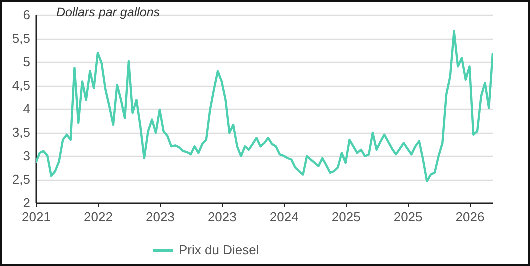  What do you see at coordinates (470, 217) in the screenshot?
I see `x-tick-label: 2026` at bounding box center [470, 217].